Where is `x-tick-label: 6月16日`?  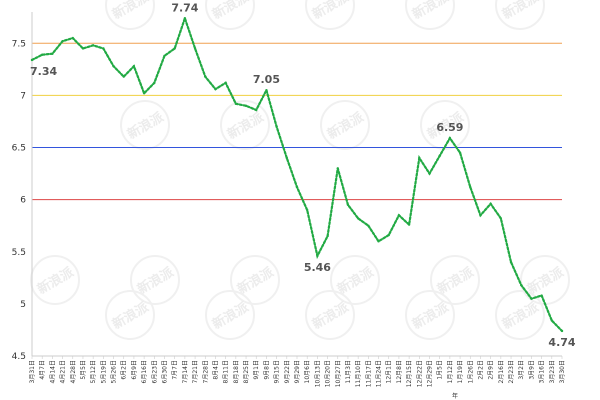 x-tick-label: 6月16日 is located at coordinates (144, 371).